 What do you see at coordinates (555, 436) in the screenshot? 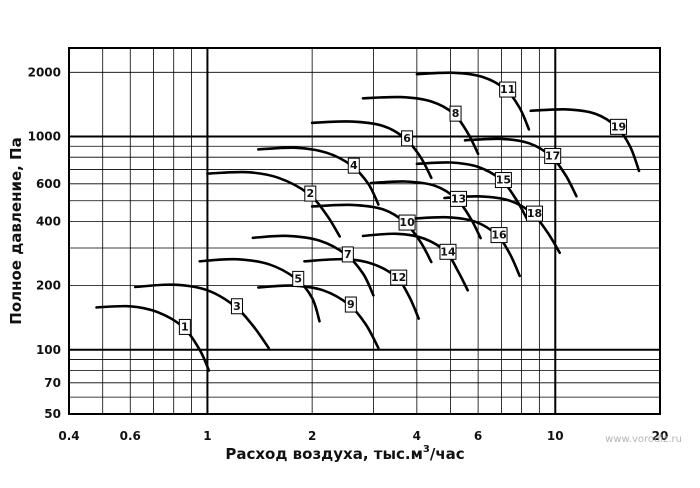
I see `x-tick-label: 10` at bounding box center [555, 436].